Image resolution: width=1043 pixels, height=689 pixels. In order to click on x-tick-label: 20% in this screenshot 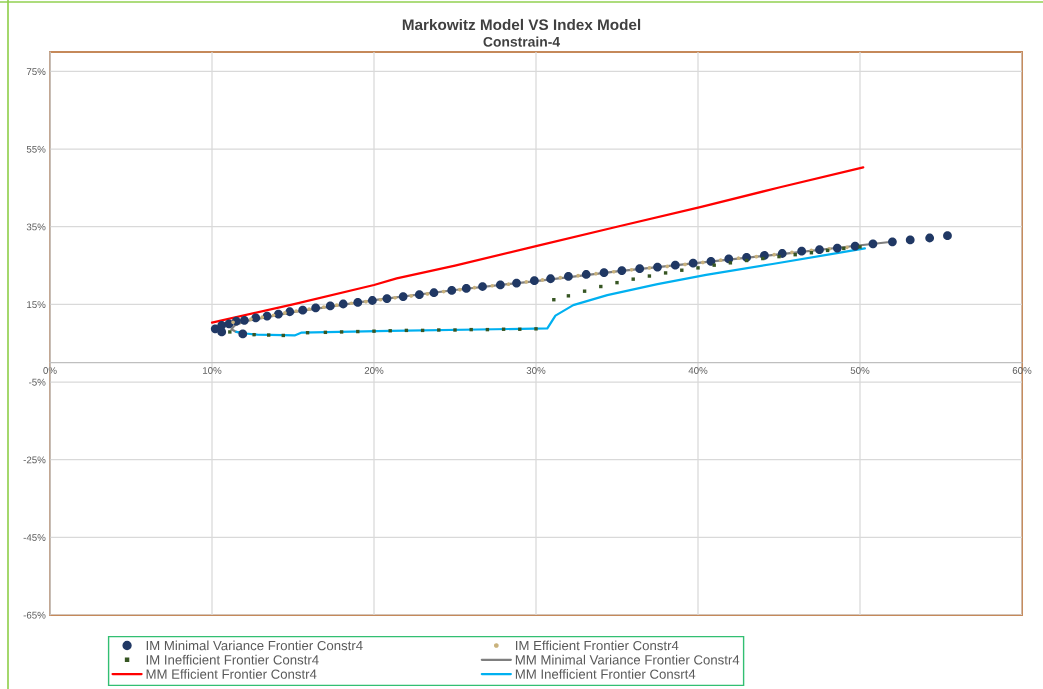, I will do `click(374, 370)`.